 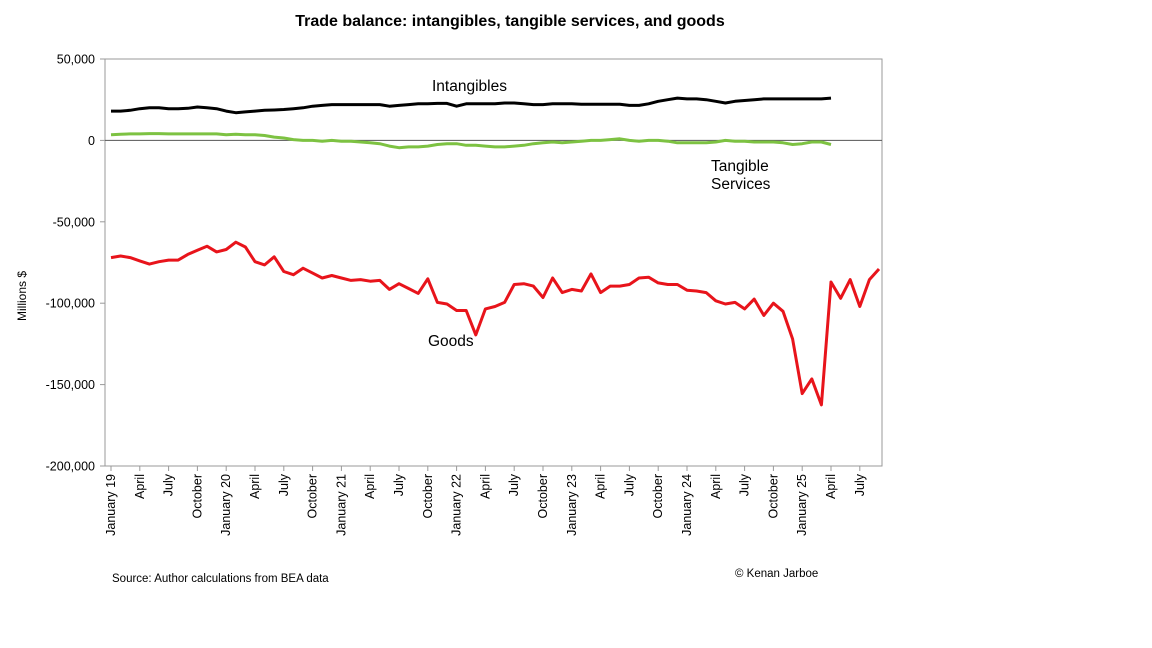 What do you see at coordinates (740, 166) in the screenshot?
I see `annotation-line: Tangible` at bounding box center [740, 166].